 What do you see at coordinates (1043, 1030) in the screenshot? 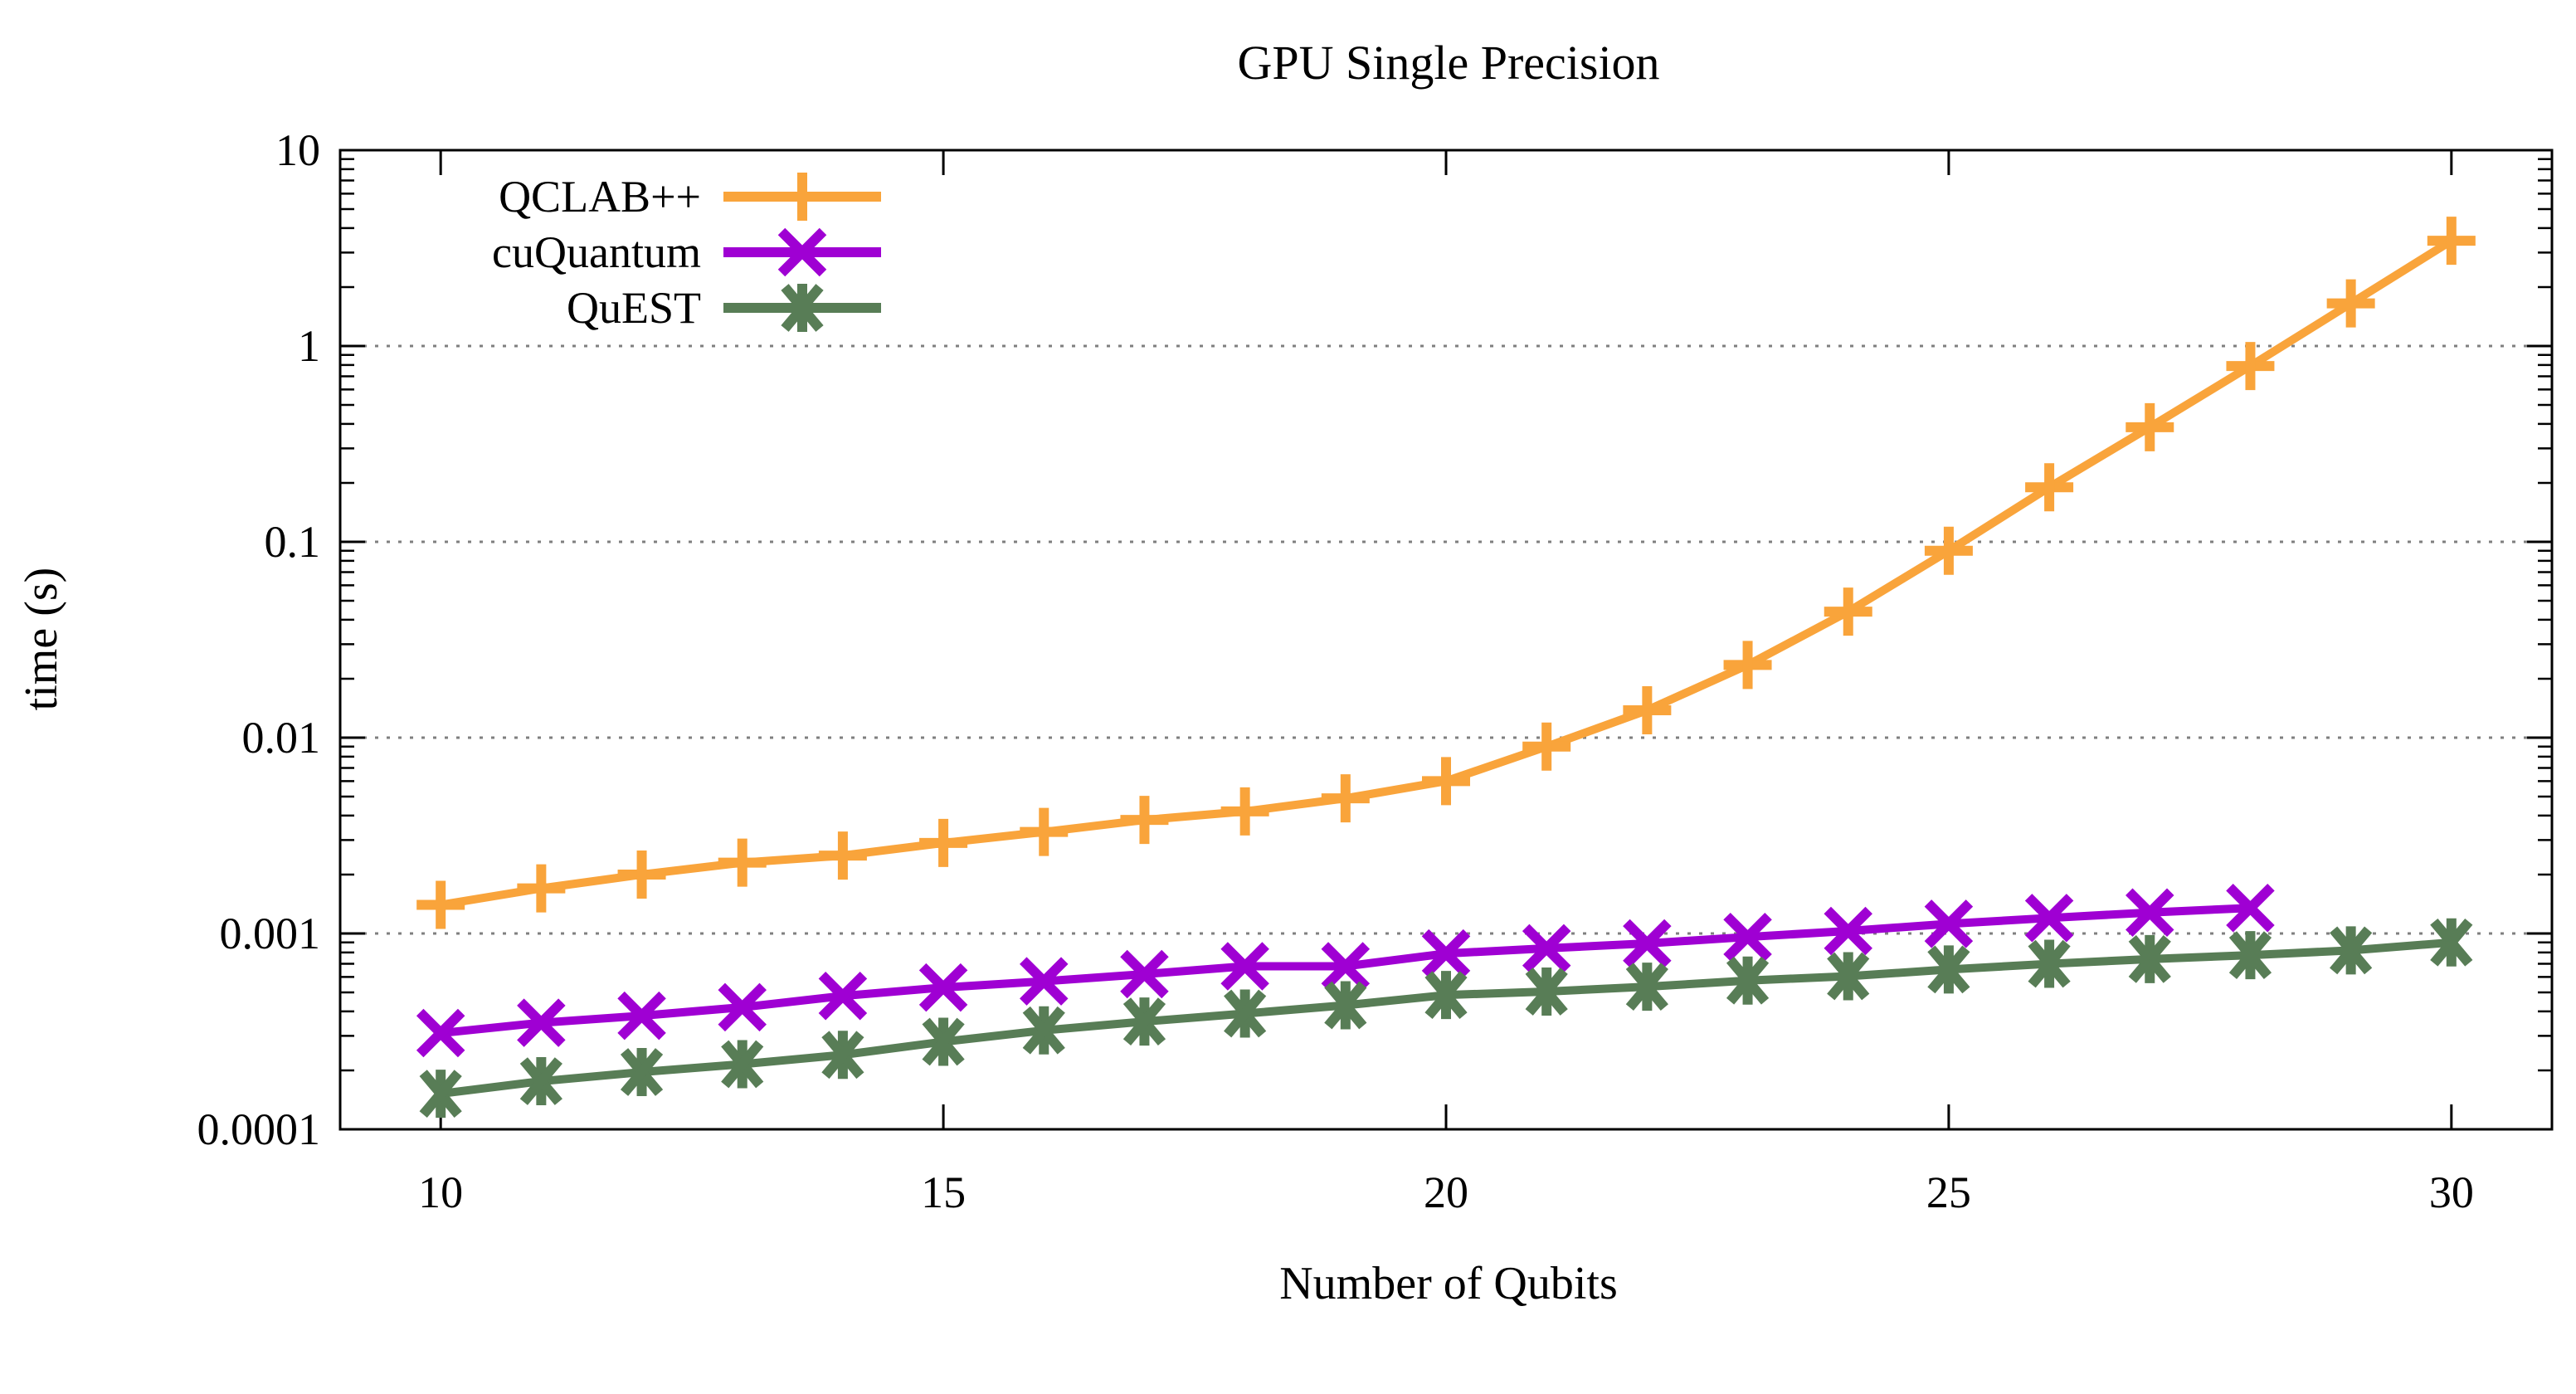
I see `marker-QuEST-q16` at bounding box center [1043, 1030].